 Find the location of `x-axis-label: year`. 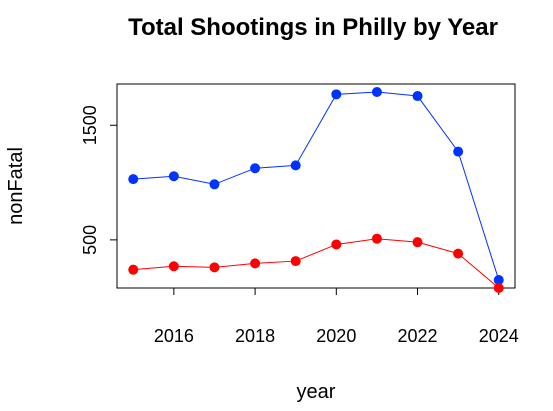

x-axis-label: year is located at coordinates (316, 392).